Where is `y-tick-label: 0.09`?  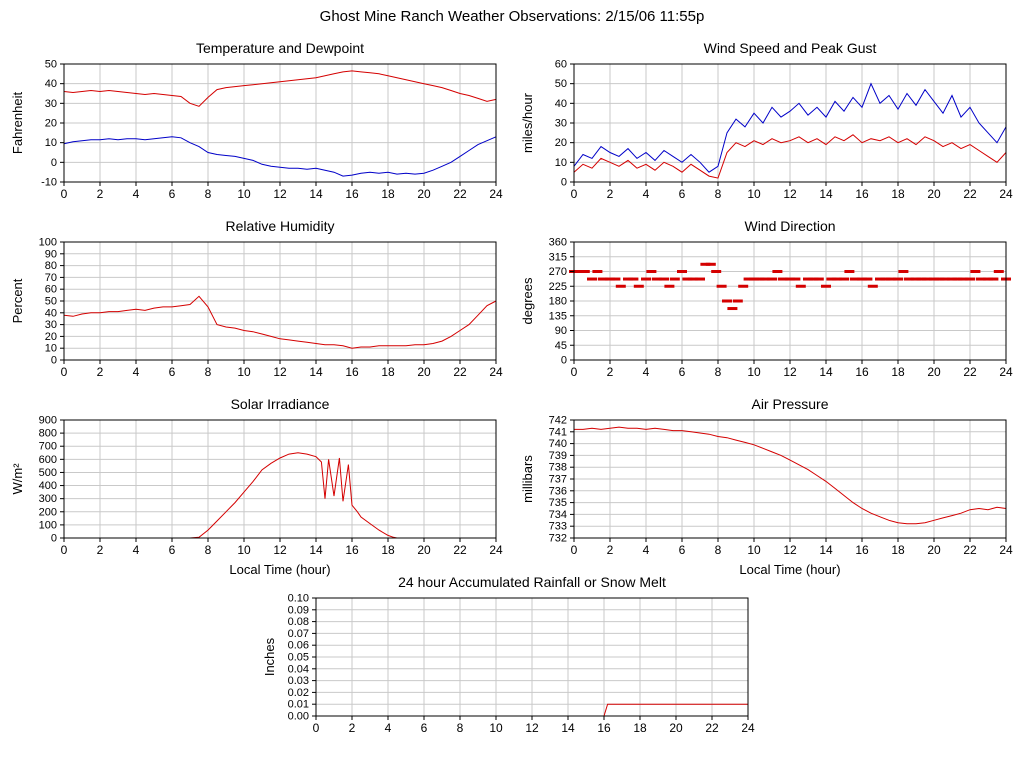 y-tick-label: 0.09 is located at coordinates (298, 610).